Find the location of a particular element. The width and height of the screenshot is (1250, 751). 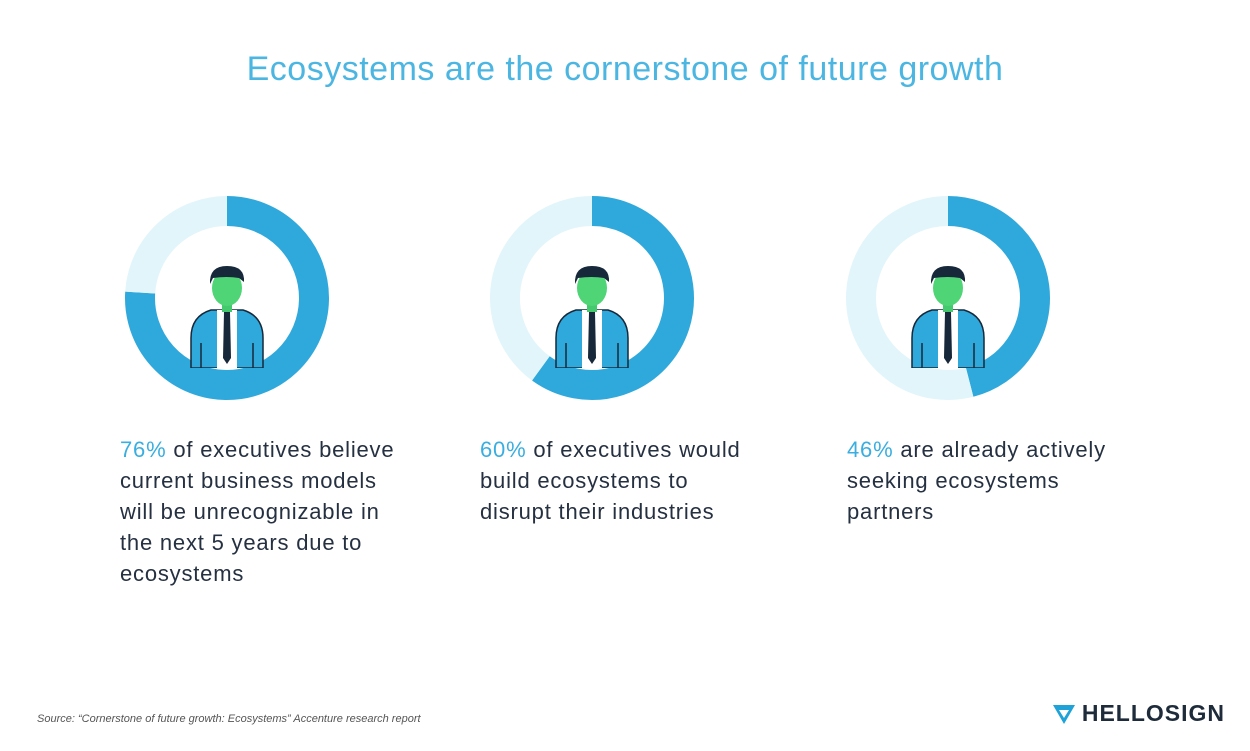

value-label: 60% is located at coordinates (503, 449).